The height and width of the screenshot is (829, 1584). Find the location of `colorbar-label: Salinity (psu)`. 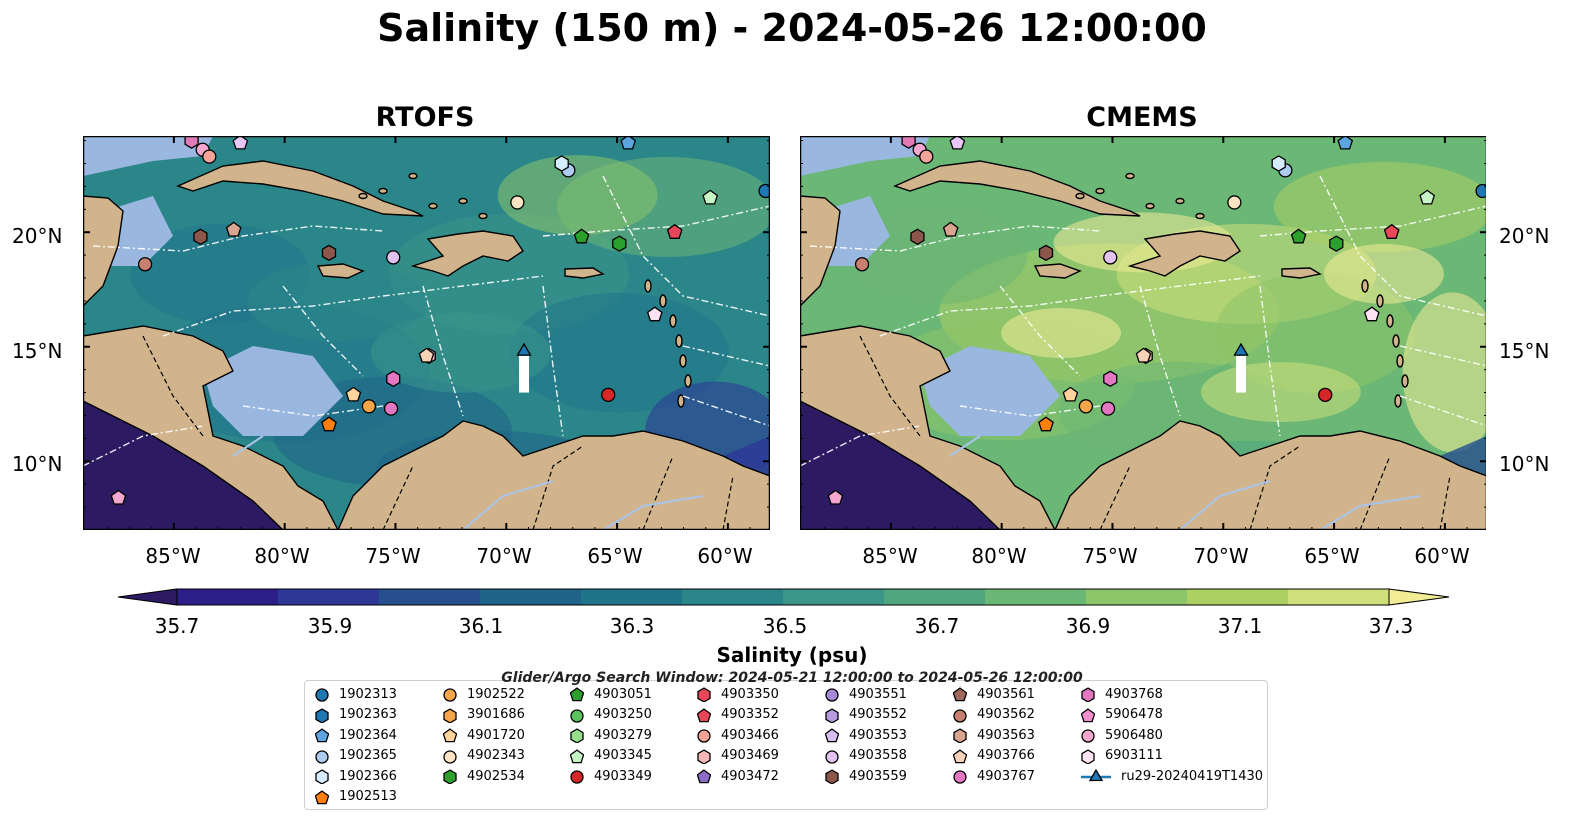

colorbar-label: Salinity (psu) is located at coordinates (792, 655).